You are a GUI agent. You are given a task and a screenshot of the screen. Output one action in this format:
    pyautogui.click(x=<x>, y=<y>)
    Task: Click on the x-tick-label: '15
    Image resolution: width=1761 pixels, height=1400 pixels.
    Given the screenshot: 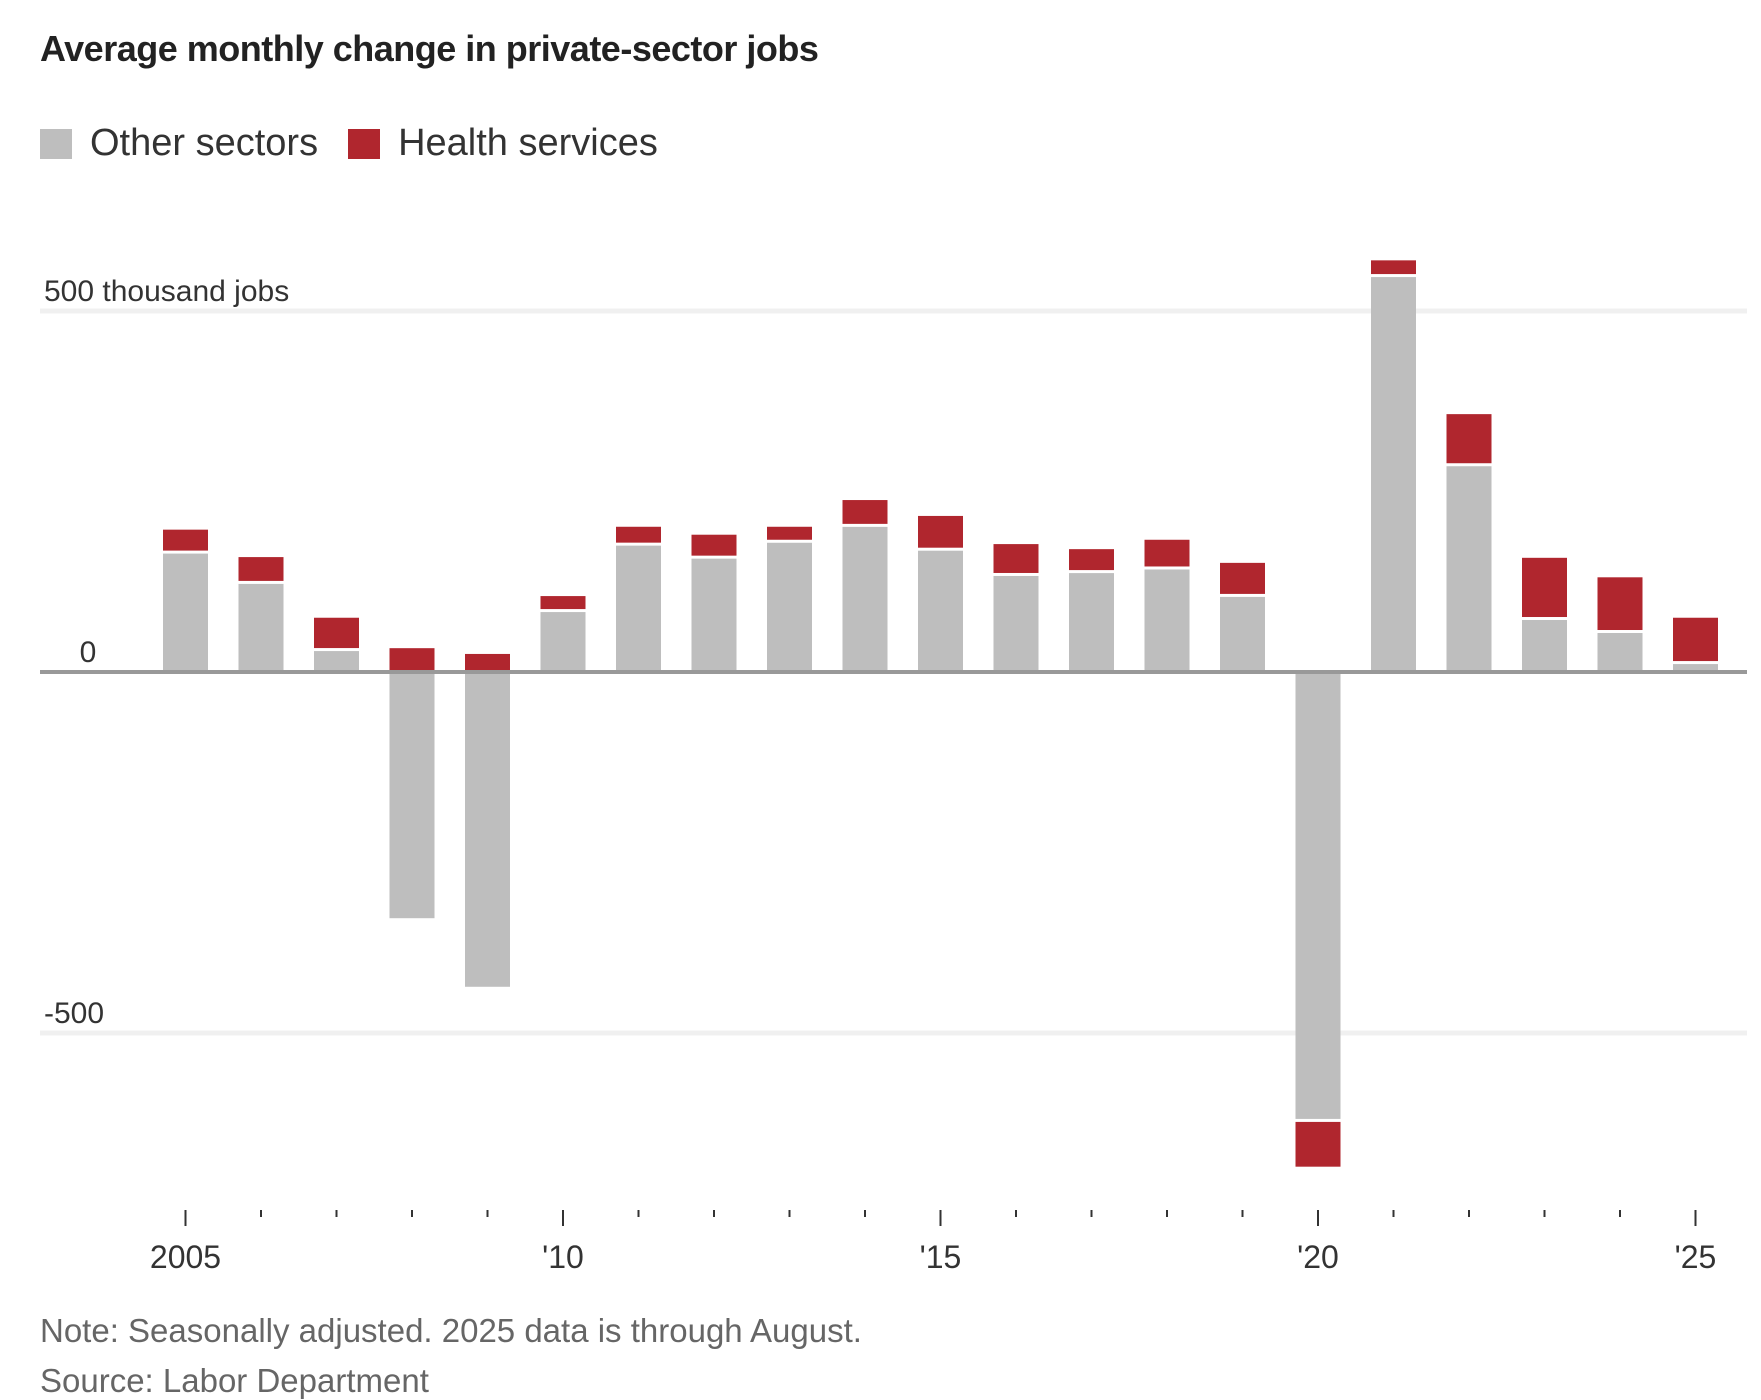 What is the action you would take?
    pyautogui.click(x=941, y=1257)
    